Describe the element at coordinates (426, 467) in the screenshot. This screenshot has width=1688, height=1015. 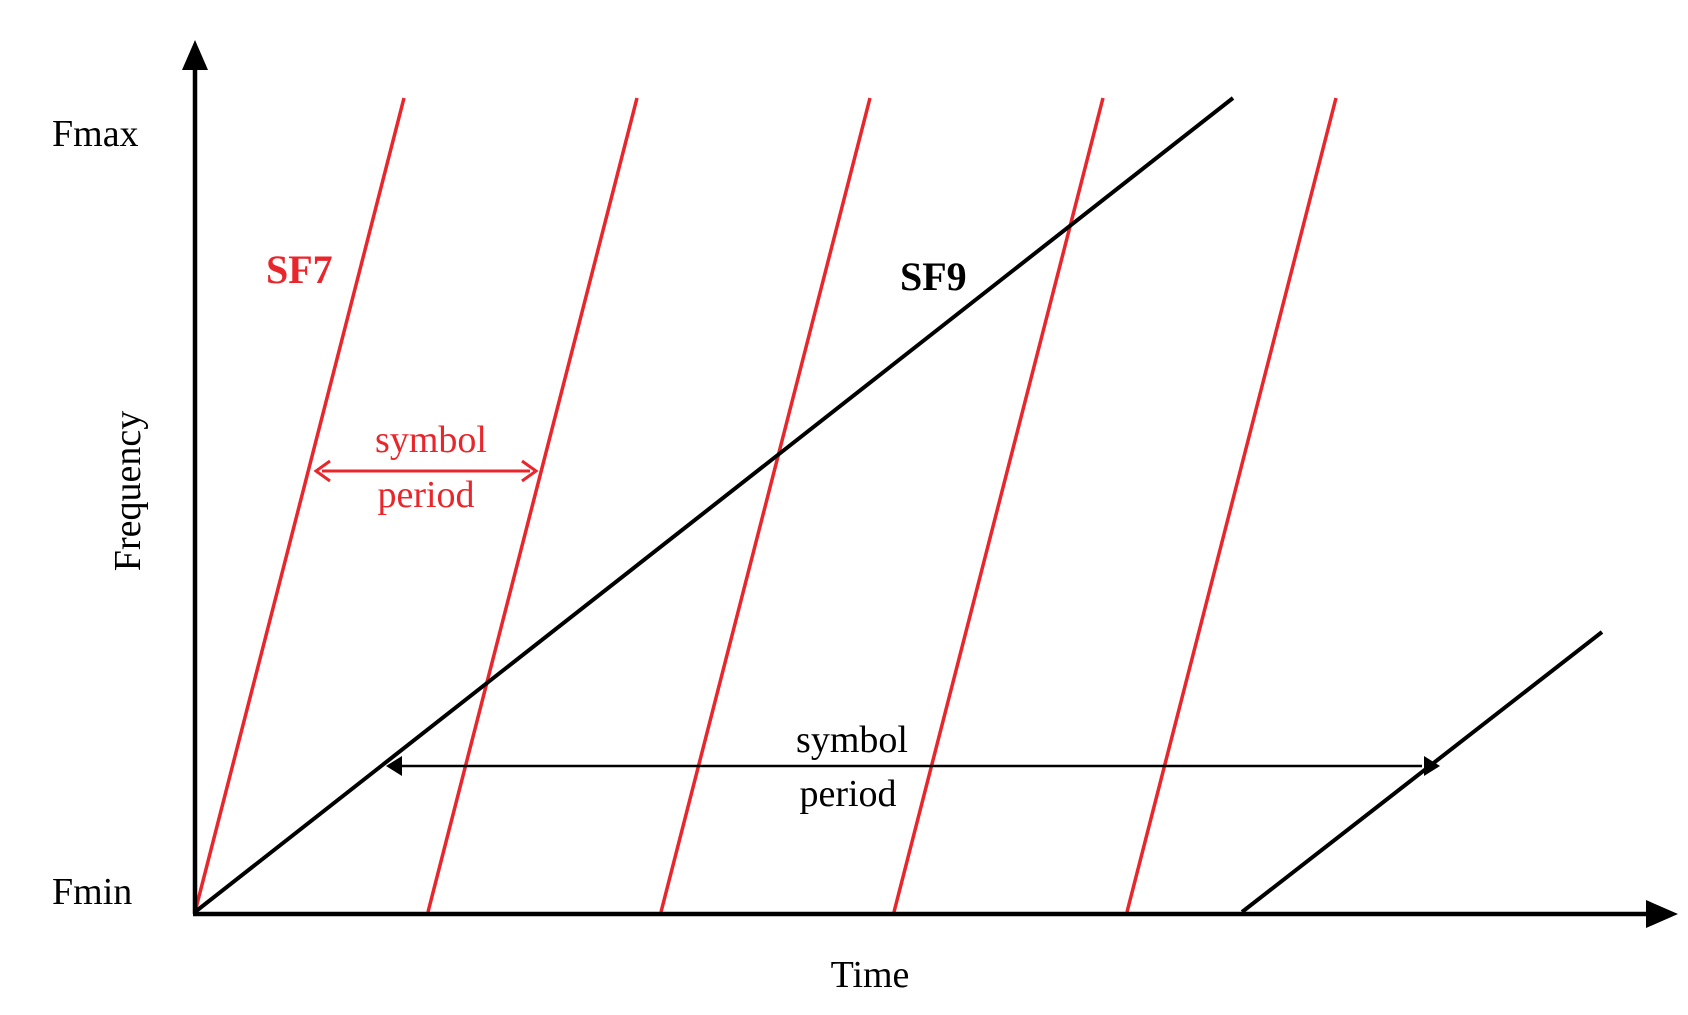
I see `sf7-period-annotation: symbol period` at that location.